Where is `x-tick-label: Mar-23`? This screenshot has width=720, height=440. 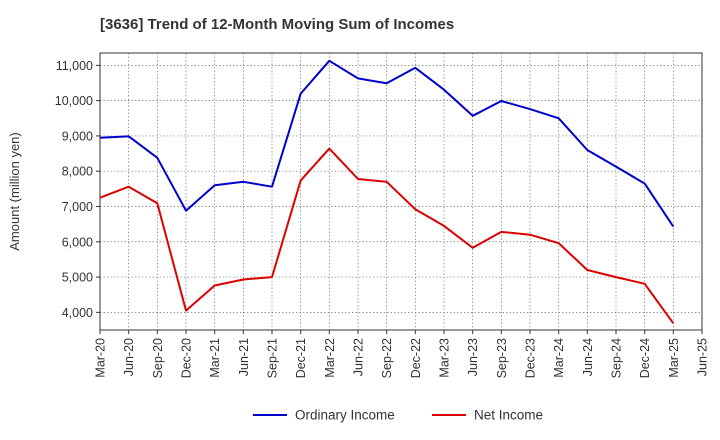 x-tick-label: Mar-23 is located at coordinates (445, 358).